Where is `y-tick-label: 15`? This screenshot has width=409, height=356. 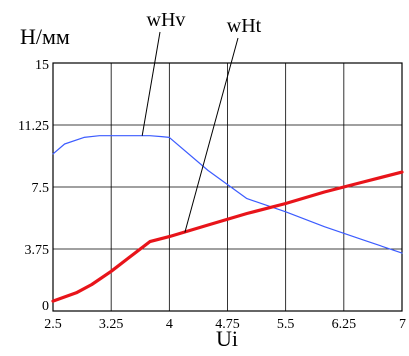 y-tick-label: 15 is located at coordinates (42, 65).